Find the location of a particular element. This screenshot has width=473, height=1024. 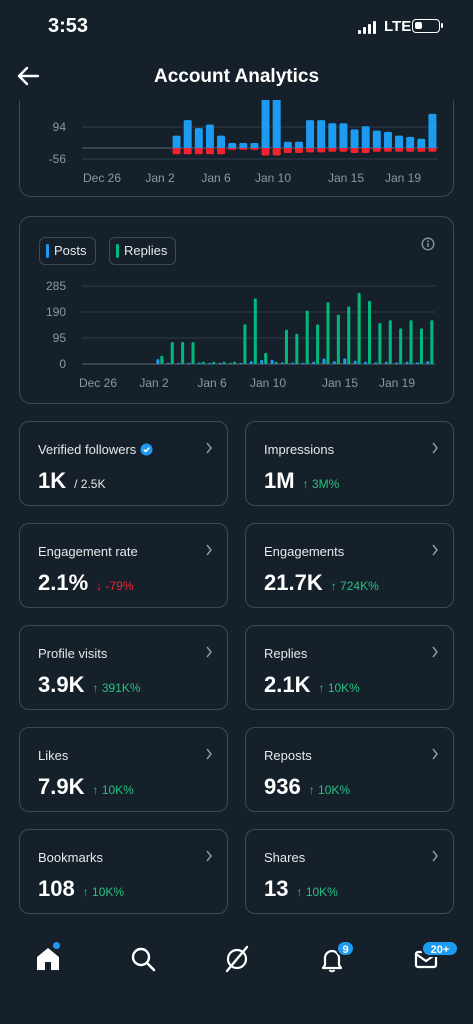

stat-card-bookmarks: Bookmarks 108 ↑ 10K% is located at coordinates (123, 871).